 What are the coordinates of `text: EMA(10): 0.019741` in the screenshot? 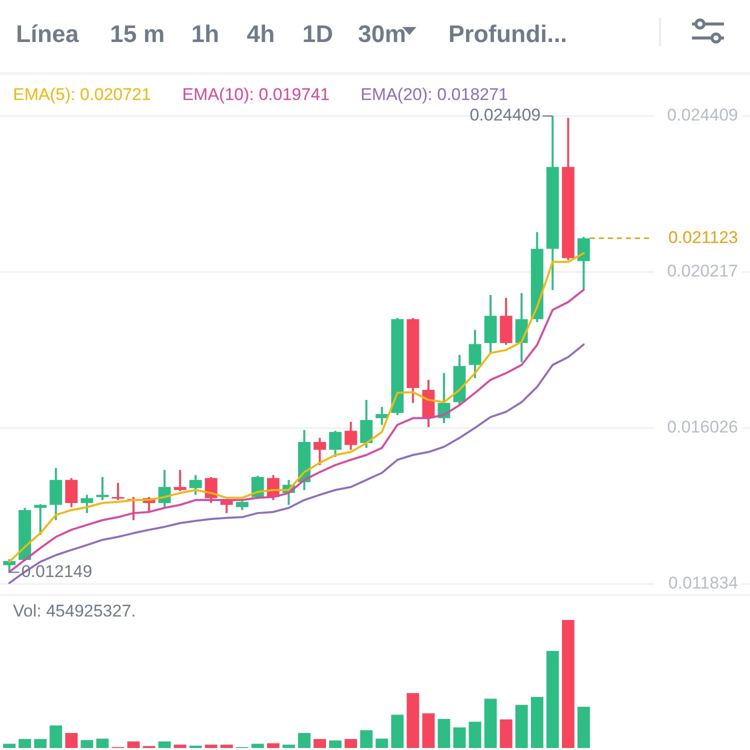 It's located at (256, 94).